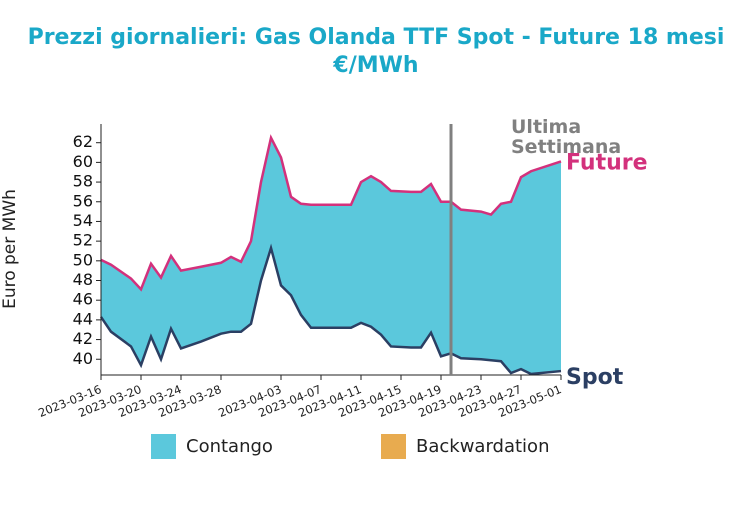 This screenshot has height=508, width=752. I want to click on y-tick-label: 40, so click(83, 358).